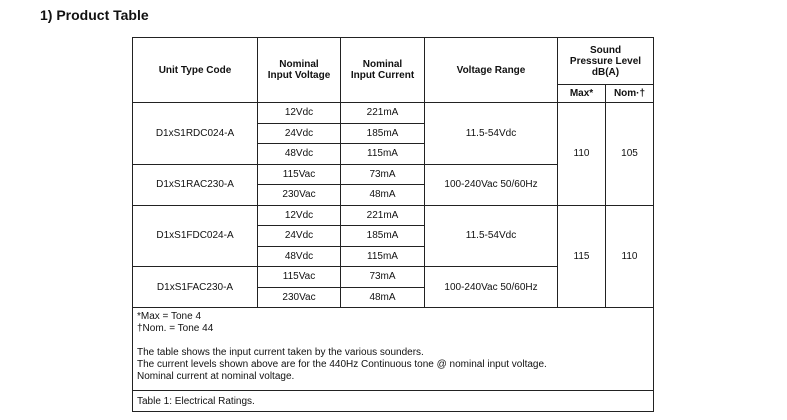 The image size is (787, 420). I want to click on header-max: Max*, so click(581, 93).